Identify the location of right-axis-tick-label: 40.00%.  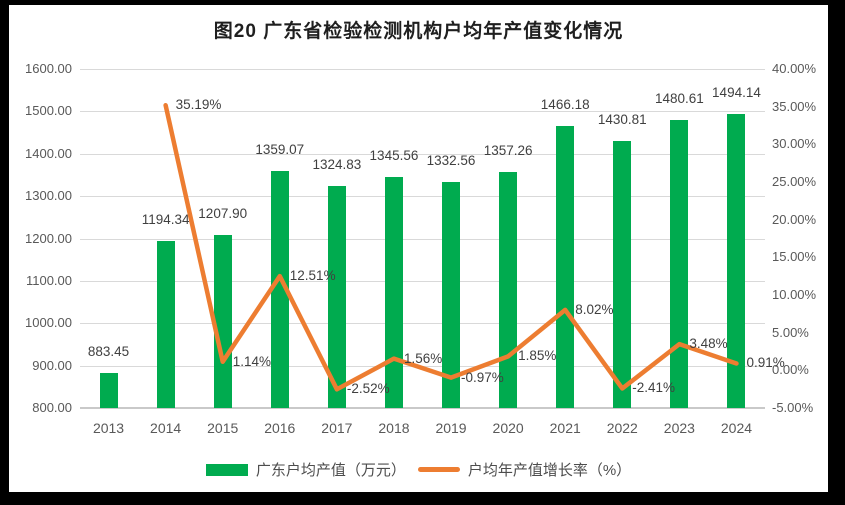
(794, 68).